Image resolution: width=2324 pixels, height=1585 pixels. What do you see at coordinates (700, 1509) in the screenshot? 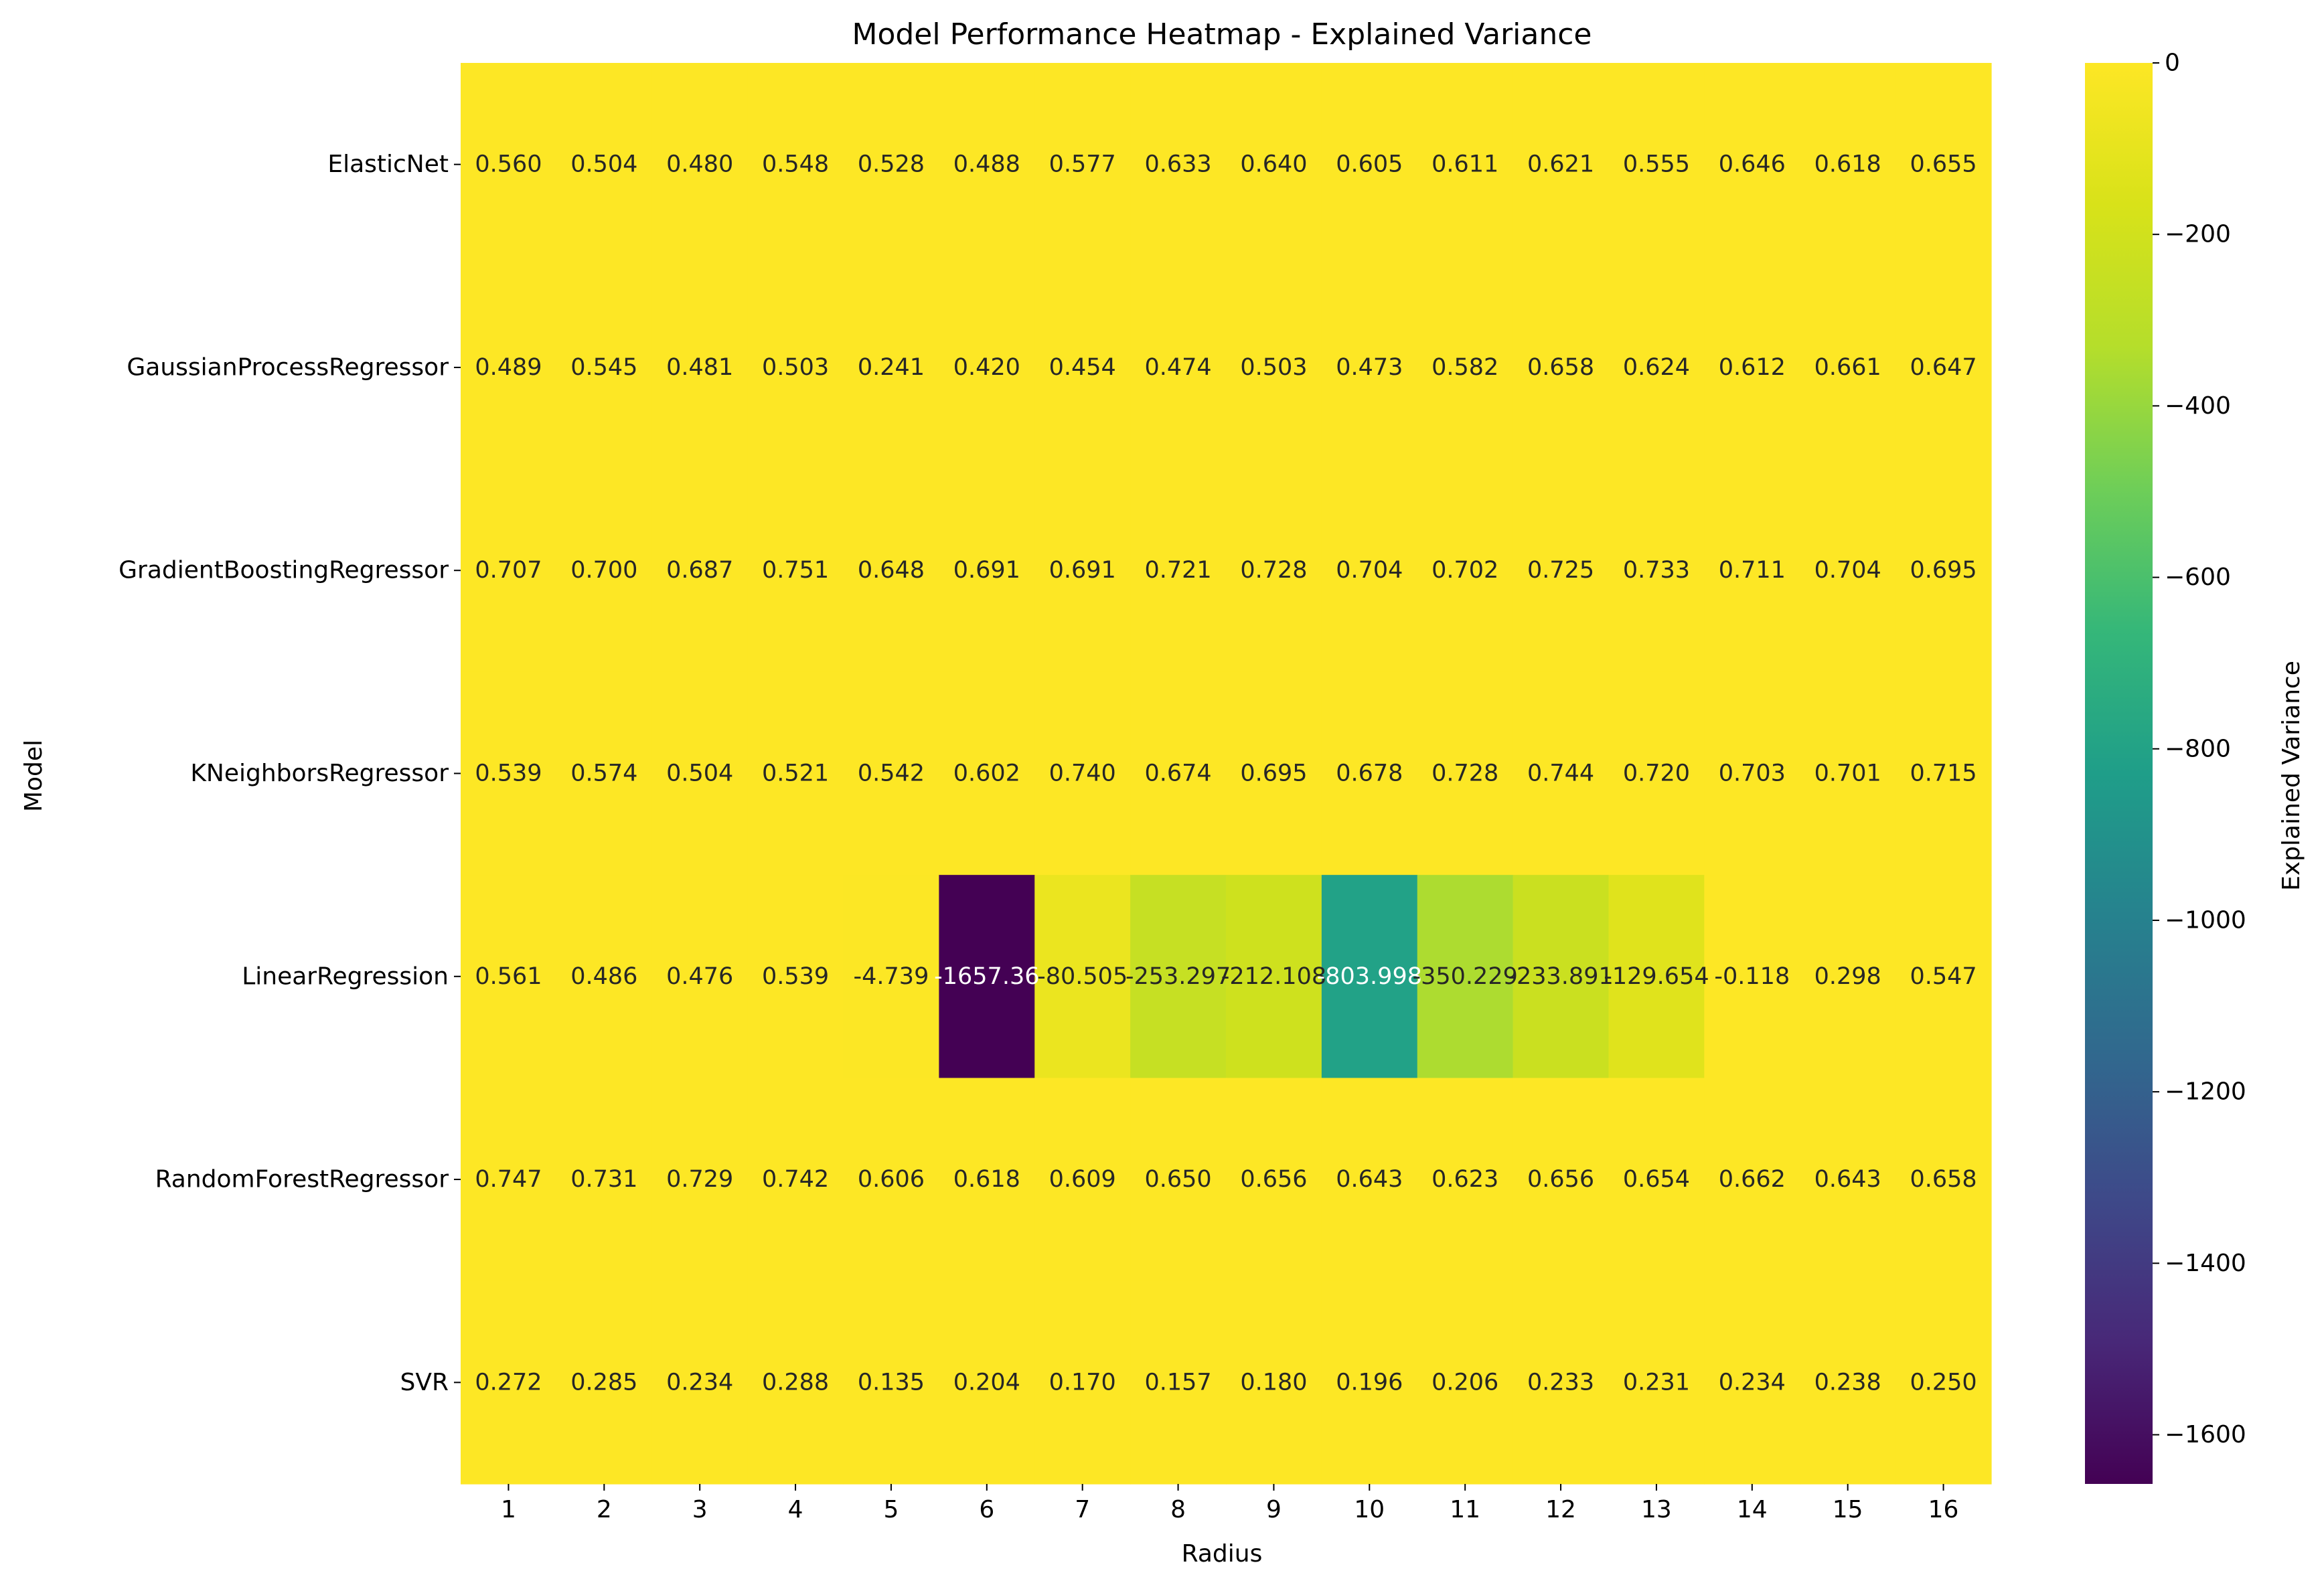
I see `x-tick-label: 3` at bounding box center [700, 1509].